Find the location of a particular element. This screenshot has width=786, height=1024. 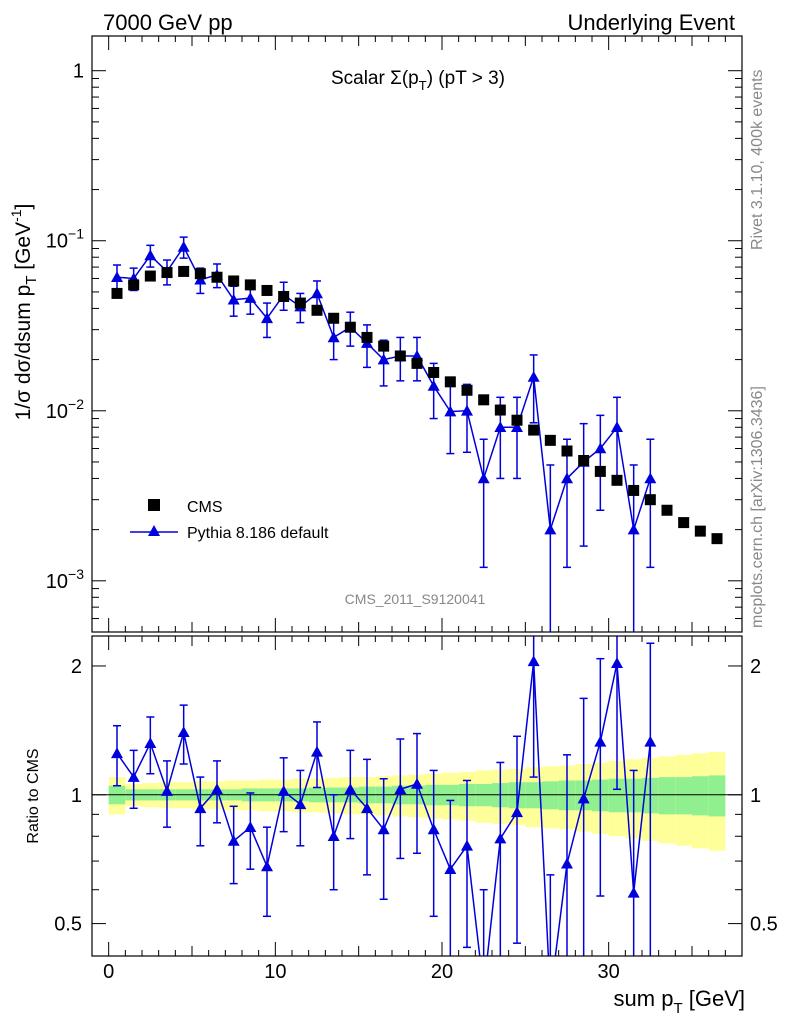

x-tick-label: 20 is located at coordinates (442, 972).